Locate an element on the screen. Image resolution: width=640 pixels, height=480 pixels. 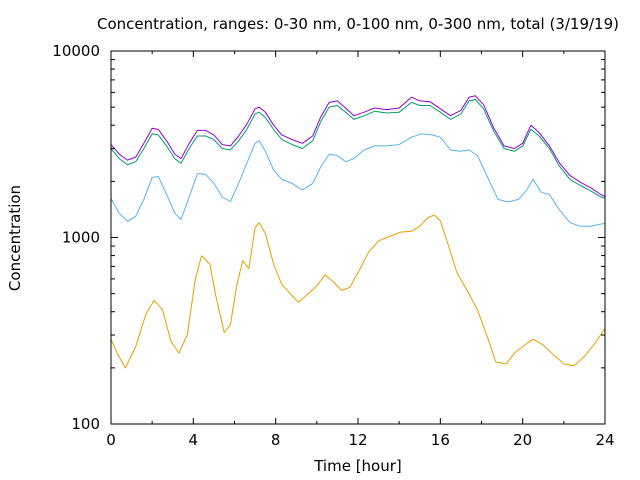
x-axis-label: Time [hour] is located at coordinates (357, 466).